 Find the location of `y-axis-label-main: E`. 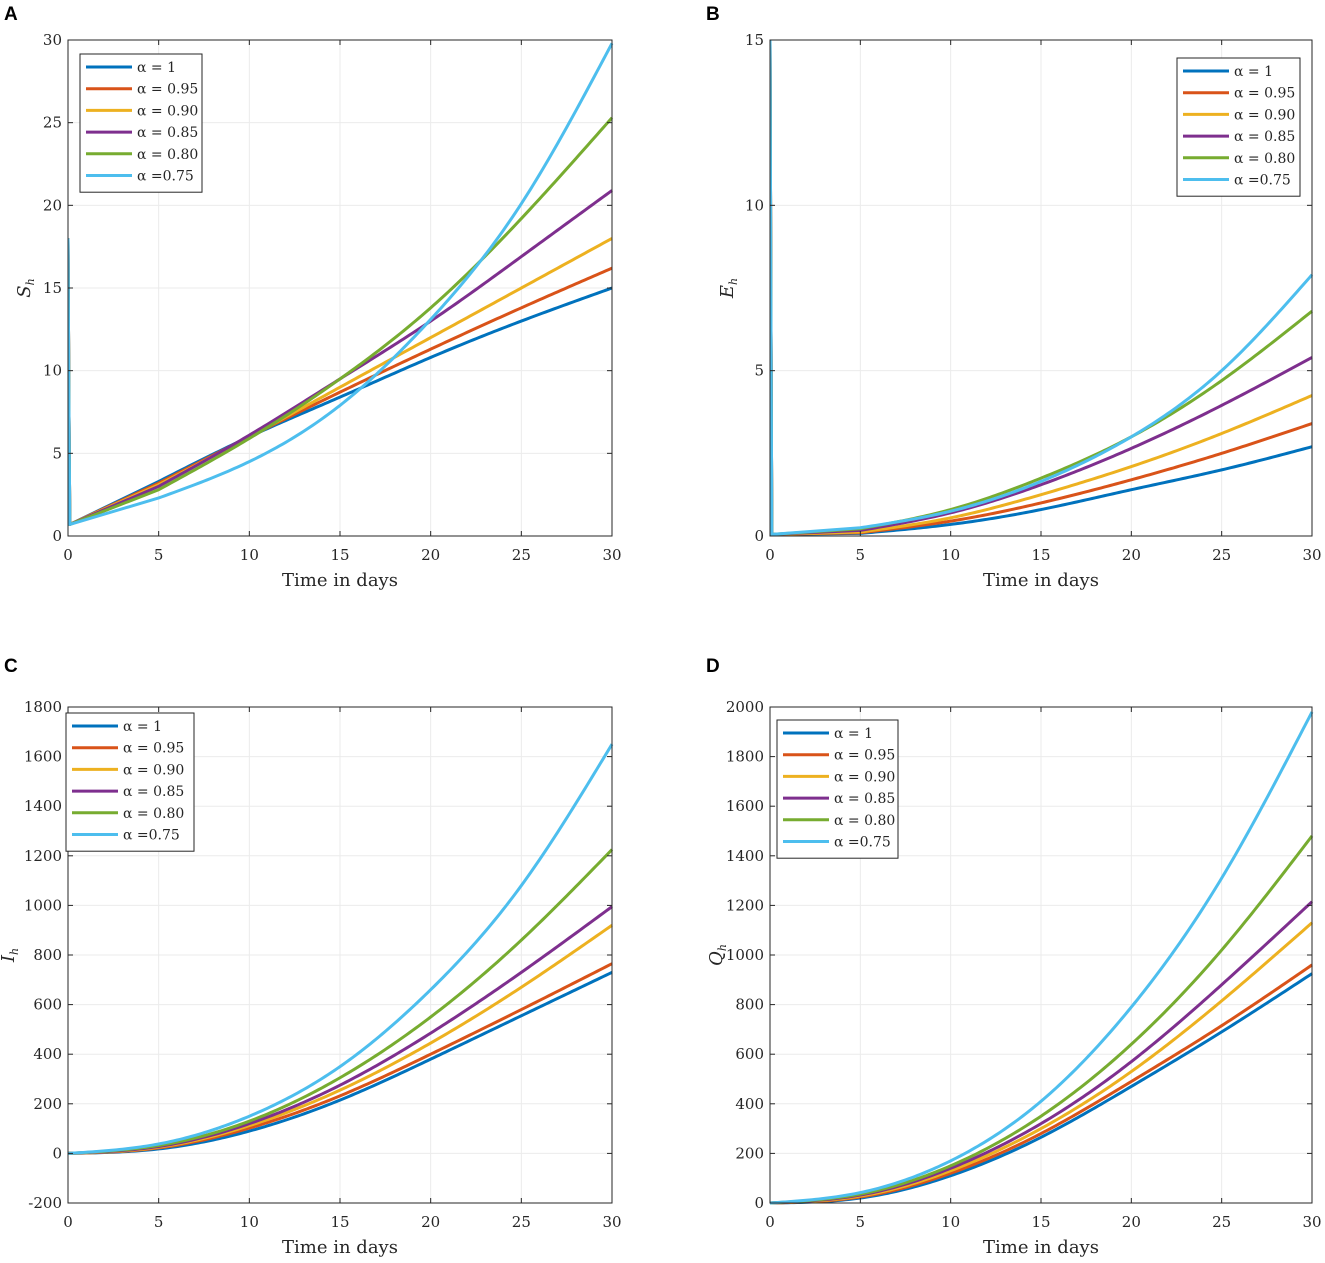

y-axis-label-main: E is located at coordinates (727, 292).